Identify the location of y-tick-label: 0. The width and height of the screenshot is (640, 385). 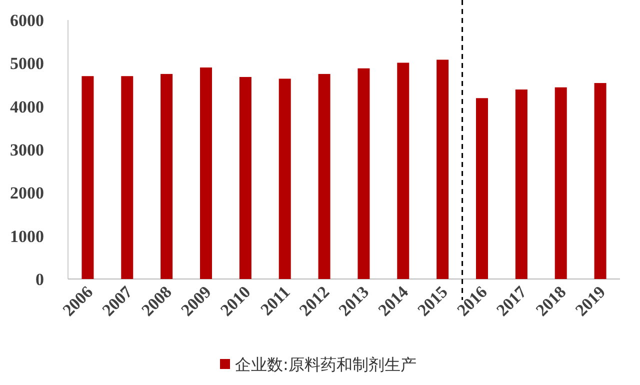
(40, 279).